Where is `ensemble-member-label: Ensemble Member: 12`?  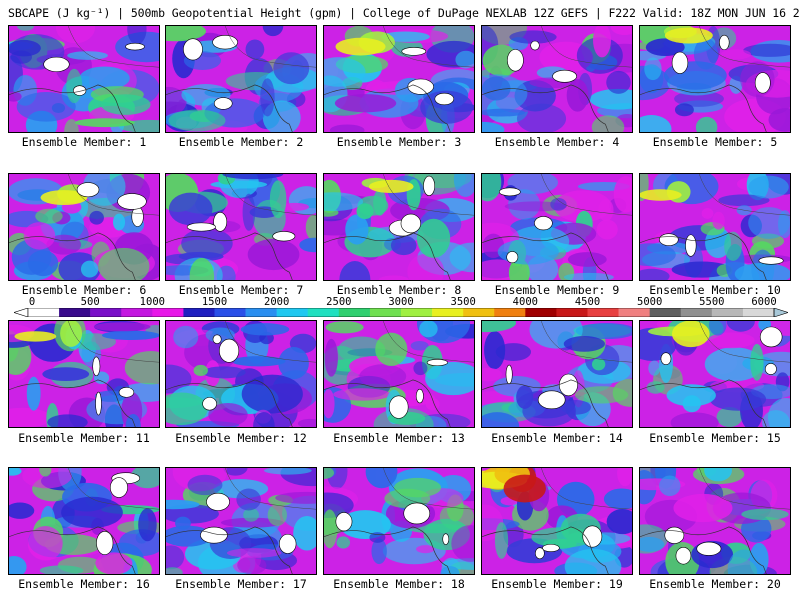 ensemble-member-label: Ensemble Member: 12 is located at coordinates (241, 438).